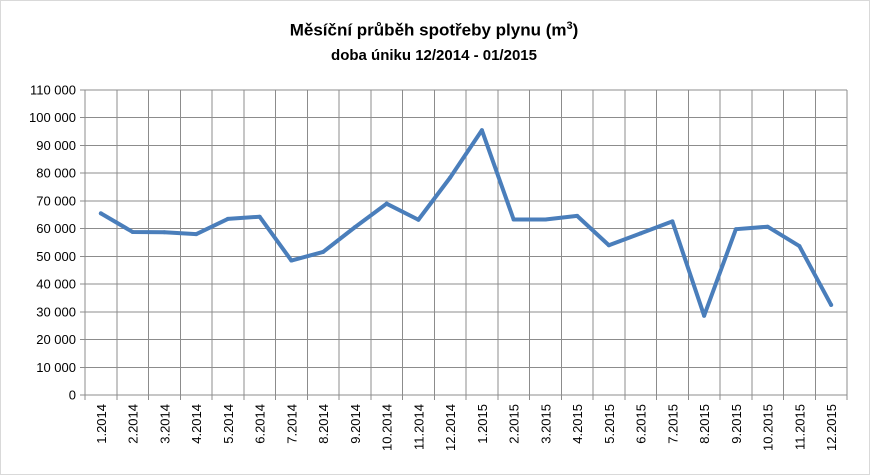 This screenshot has width=870, height=475. I want to click on x-tick-label: 2.2014, so click(133, 424).